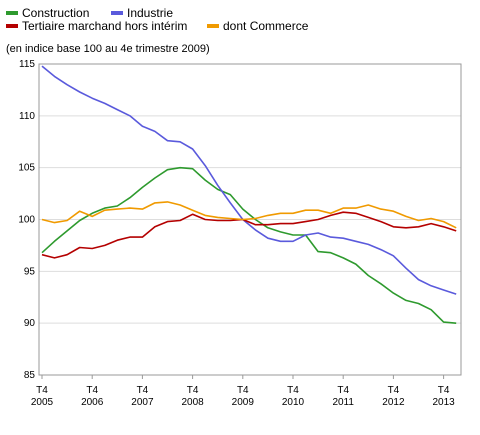 This screenshot has height=435, width=480. Describe the element at coordinates (30, 323) in the screenshot. I see `y-tick-label-90: 90` at that location.